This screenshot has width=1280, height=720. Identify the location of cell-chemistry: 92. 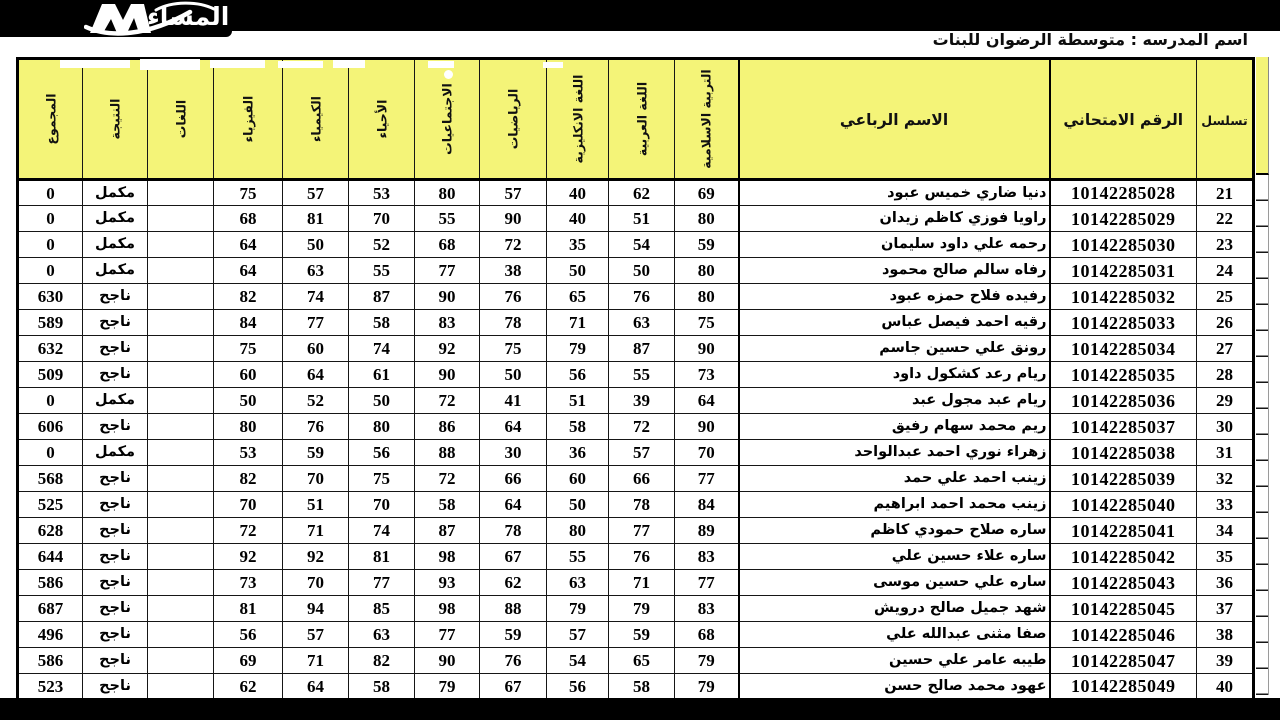
(315, 556).